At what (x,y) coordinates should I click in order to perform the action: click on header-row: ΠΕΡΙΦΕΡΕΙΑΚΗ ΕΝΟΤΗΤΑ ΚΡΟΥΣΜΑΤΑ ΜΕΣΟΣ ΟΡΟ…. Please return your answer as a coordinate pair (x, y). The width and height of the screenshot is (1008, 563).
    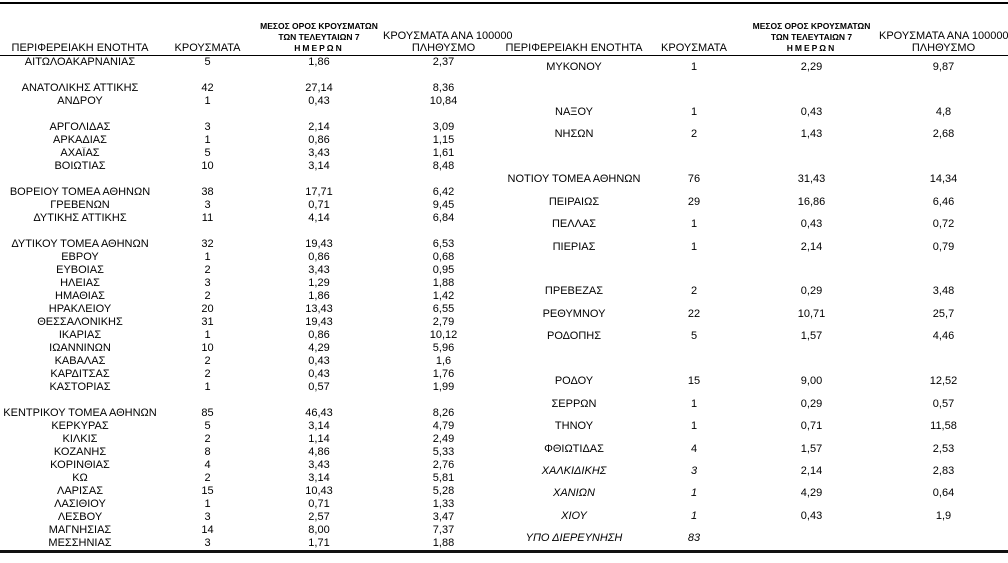
    Looking at the image, I should click on (256, 30).